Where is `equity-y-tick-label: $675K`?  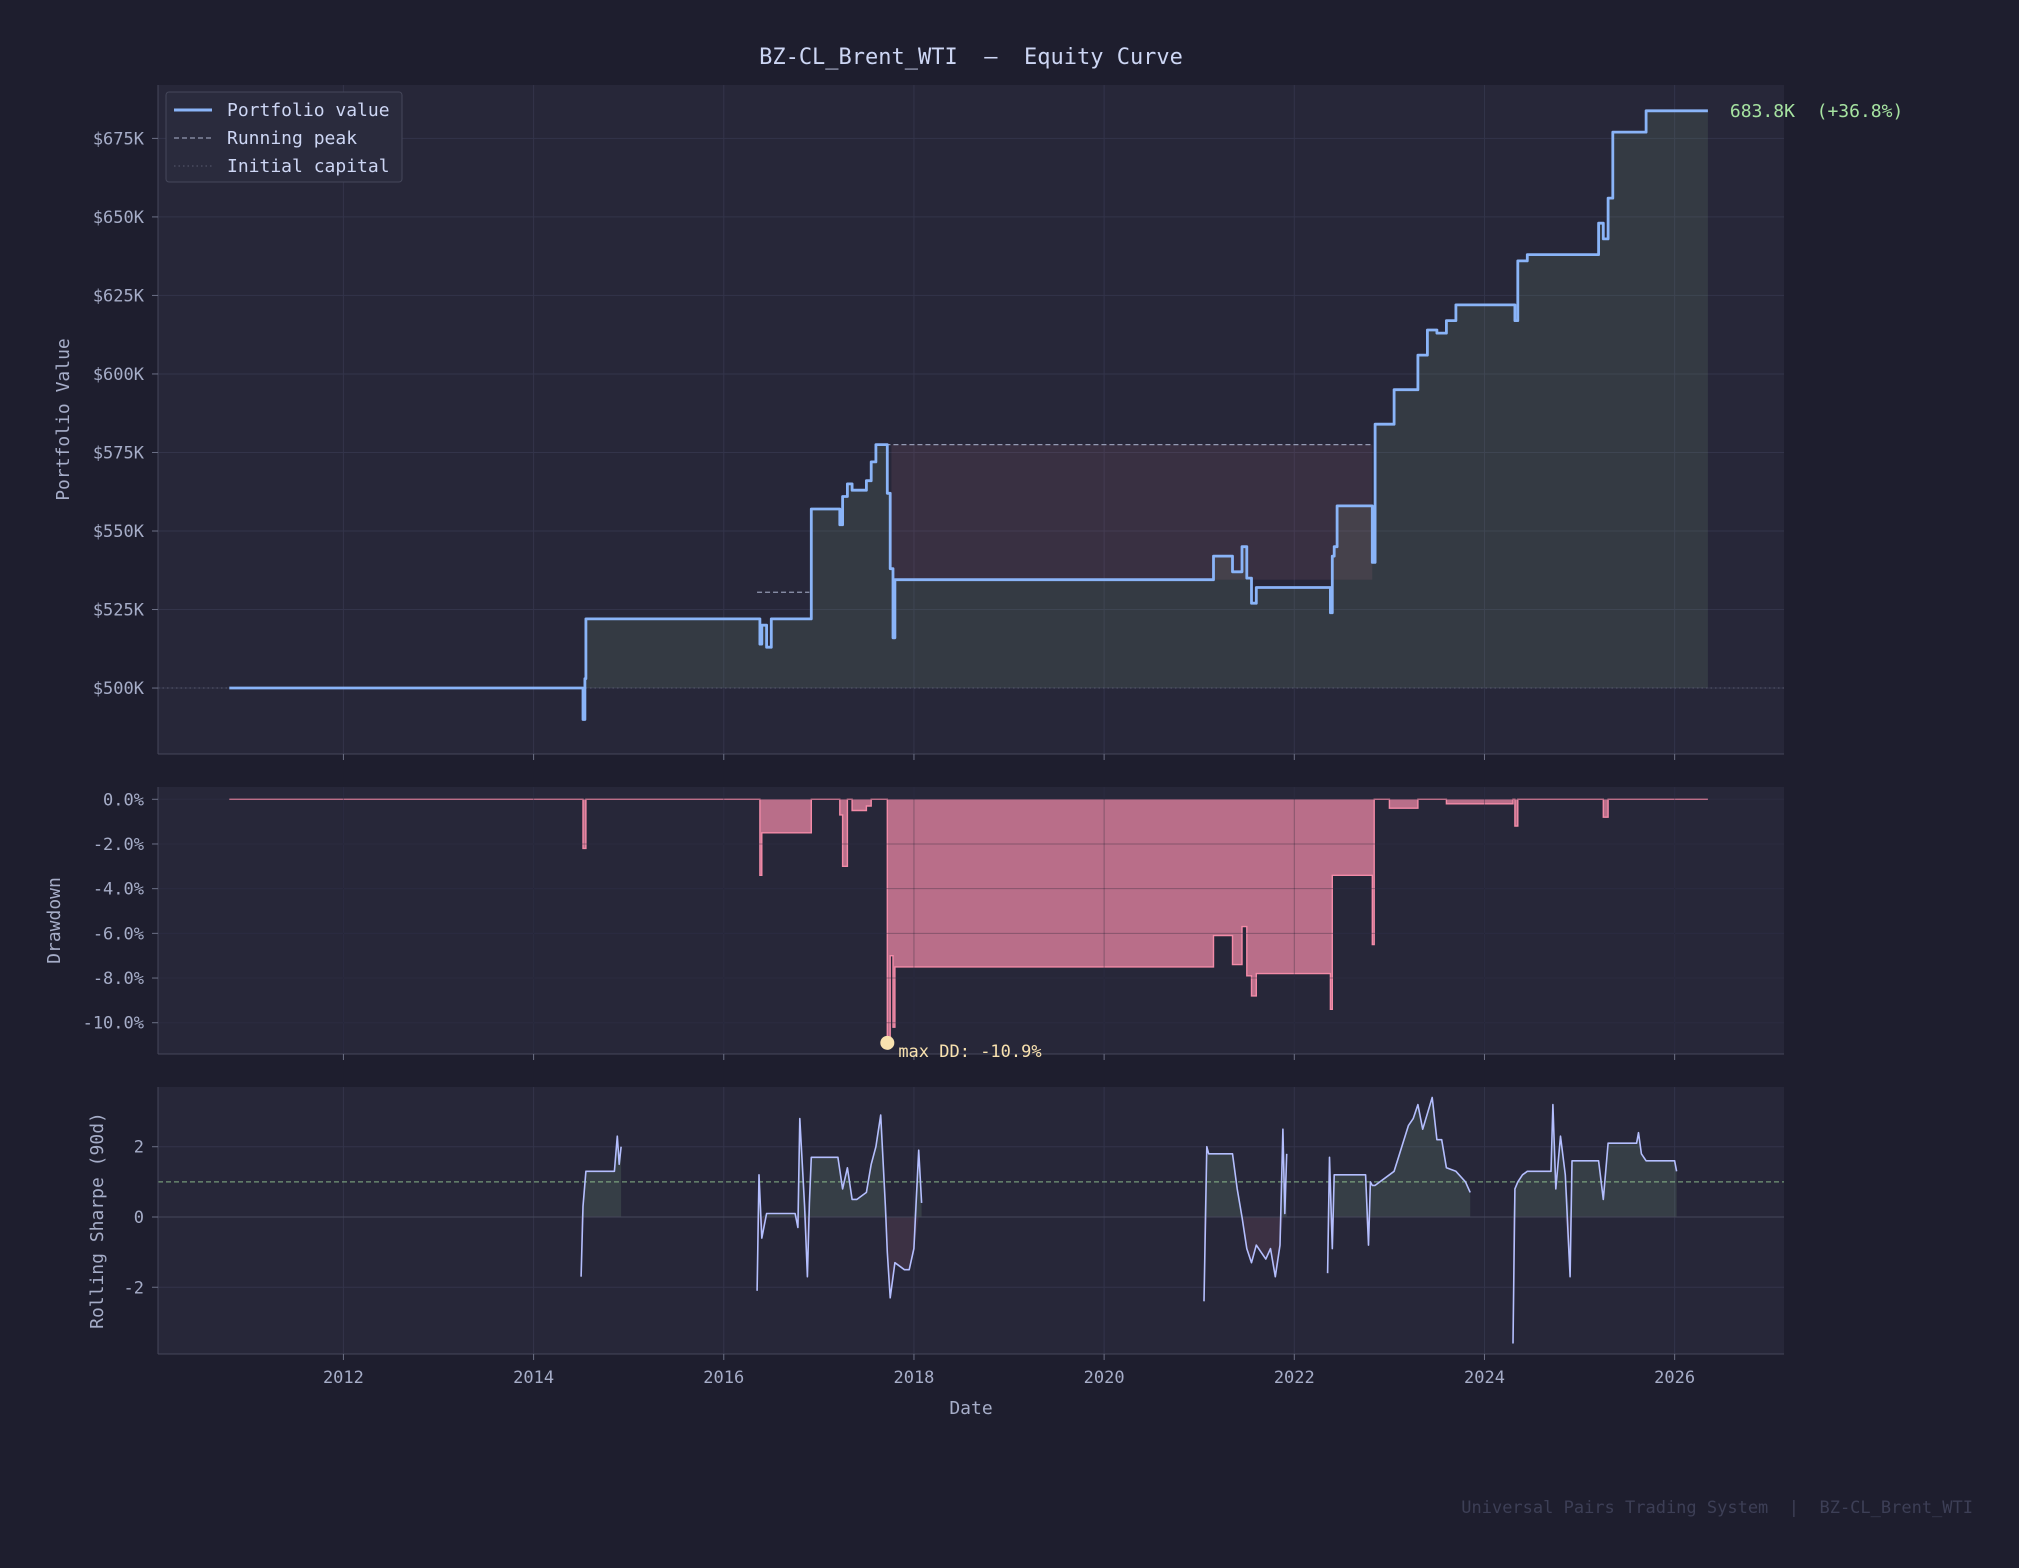
equity-y-tick-label: $675K is located at coordinates (119, 139).